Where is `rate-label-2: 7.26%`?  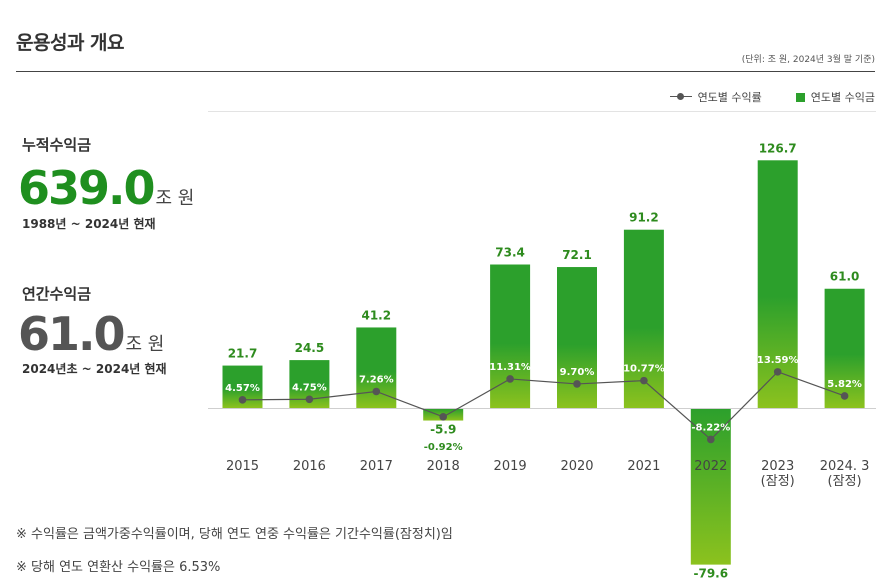
rate-label-2: 7.26% is located at coordinates (376, 379).